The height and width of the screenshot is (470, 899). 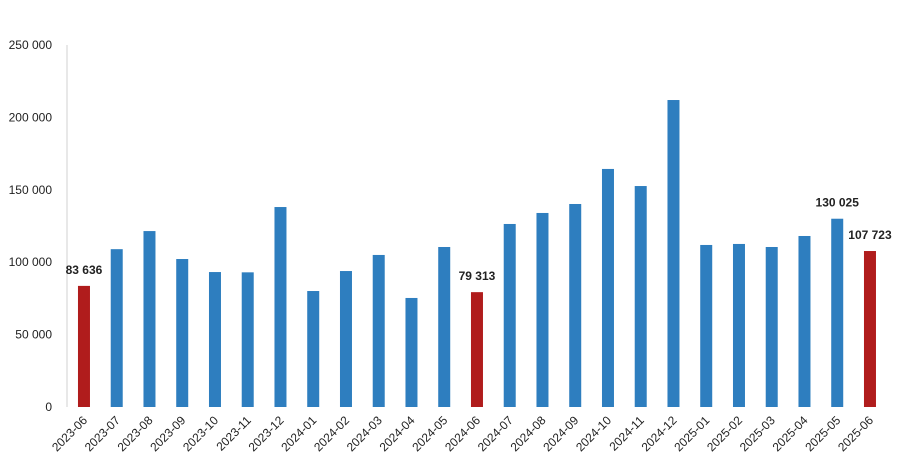 What do you see at coordinates (870, 235) in the screenshot?
I see `value-label: 107 723` at bounding box center [870, 235].